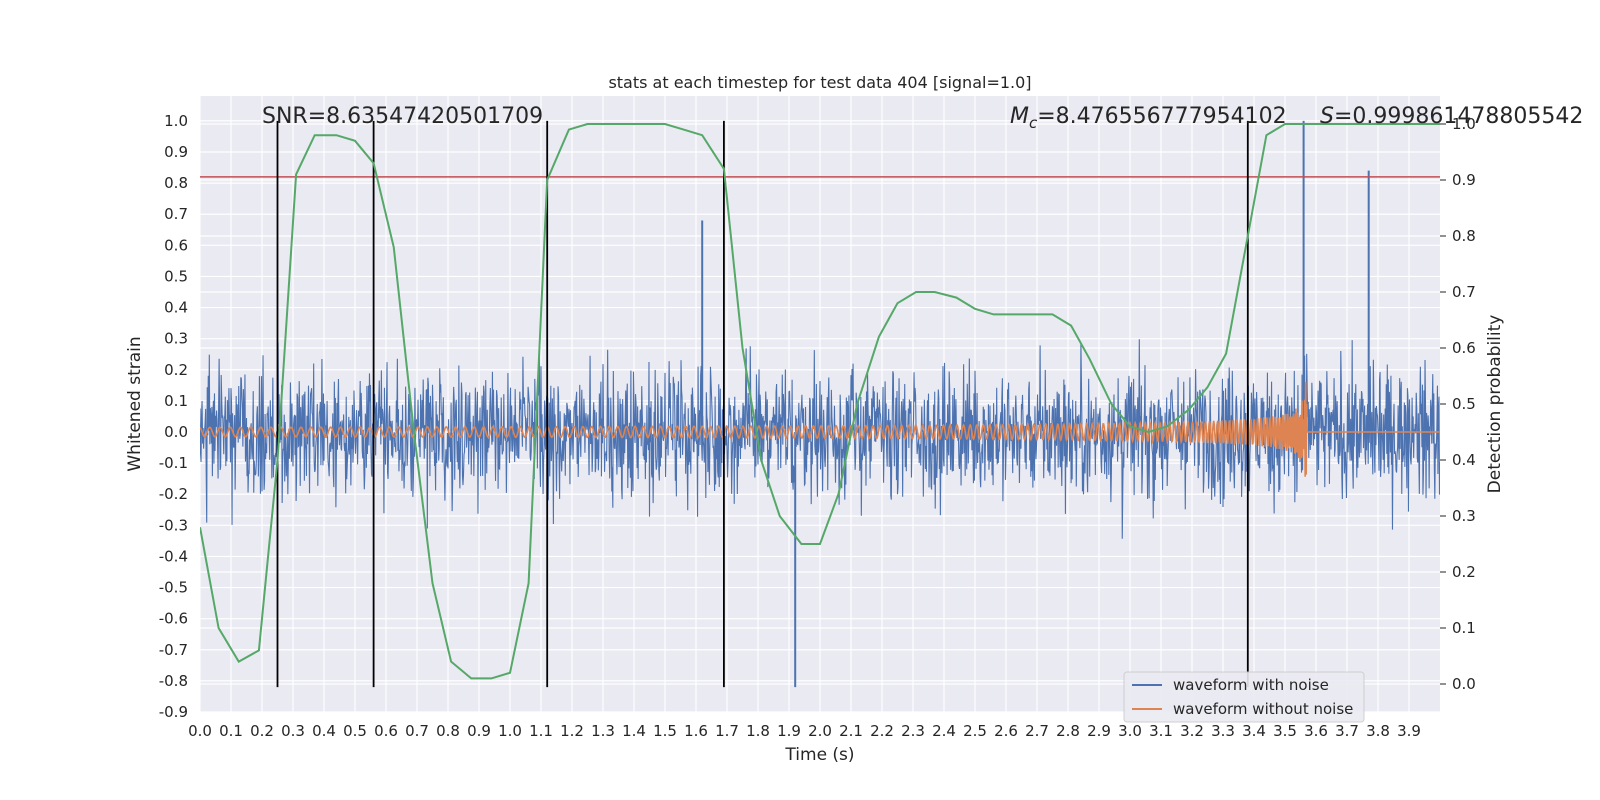 This screenshot has width=1600, height=800. I want to click on legend-label-noise: waveform with noise, so click(1251, 685).